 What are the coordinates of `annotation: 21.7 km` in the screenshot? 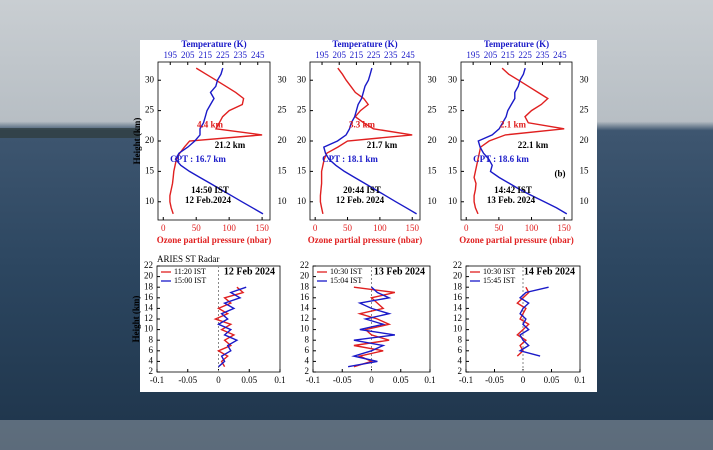 It's located at (382, 145).